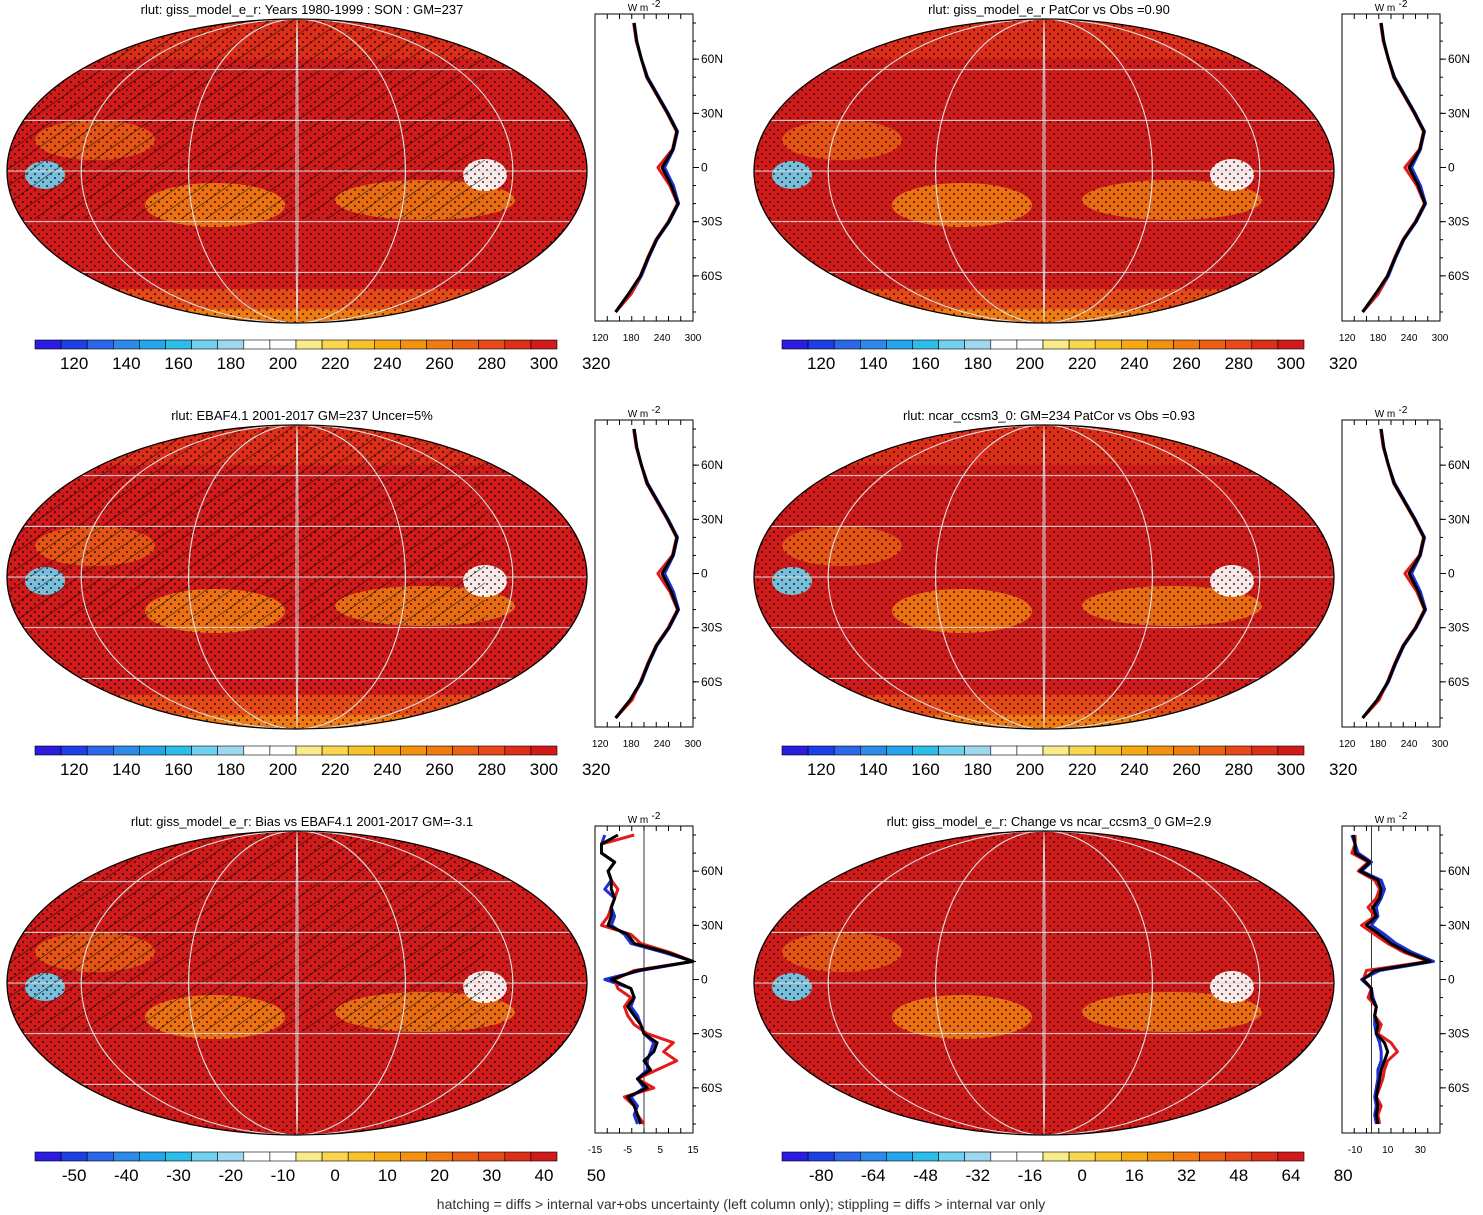 This screenshot has width=1483, height=1215. Describe the element at coordinates (230, 1175) in the screenshot. I see `colorbar-label: -20` at that location.